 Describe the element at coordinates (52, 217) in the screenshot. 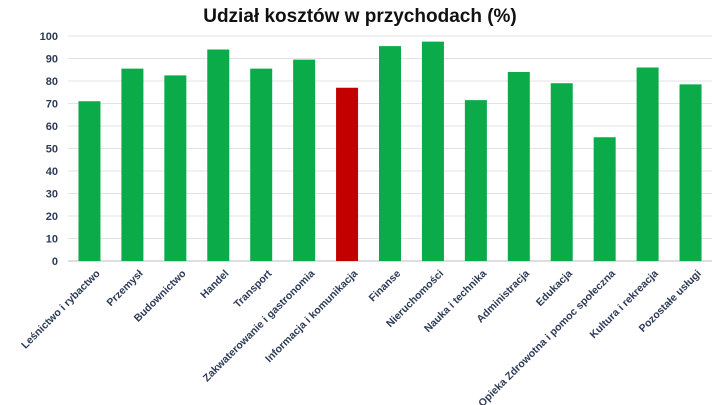

I see `y-tick-label: 20` at that location.